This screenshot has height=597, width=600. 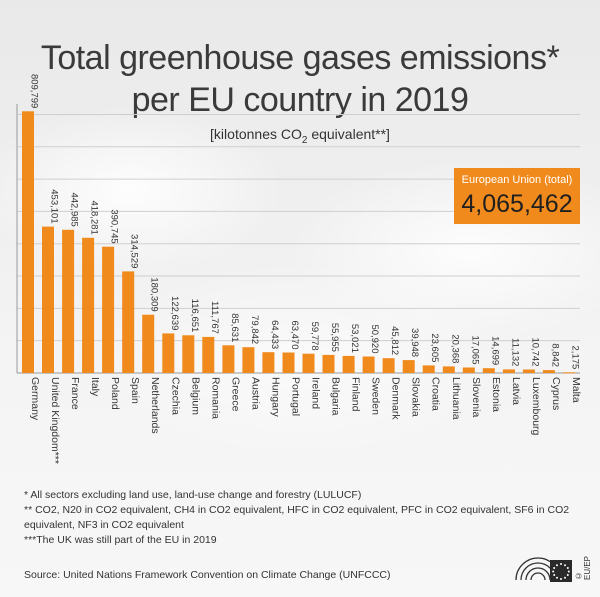 I want to click on value-label: 453,101, so click(x=54, y=206).